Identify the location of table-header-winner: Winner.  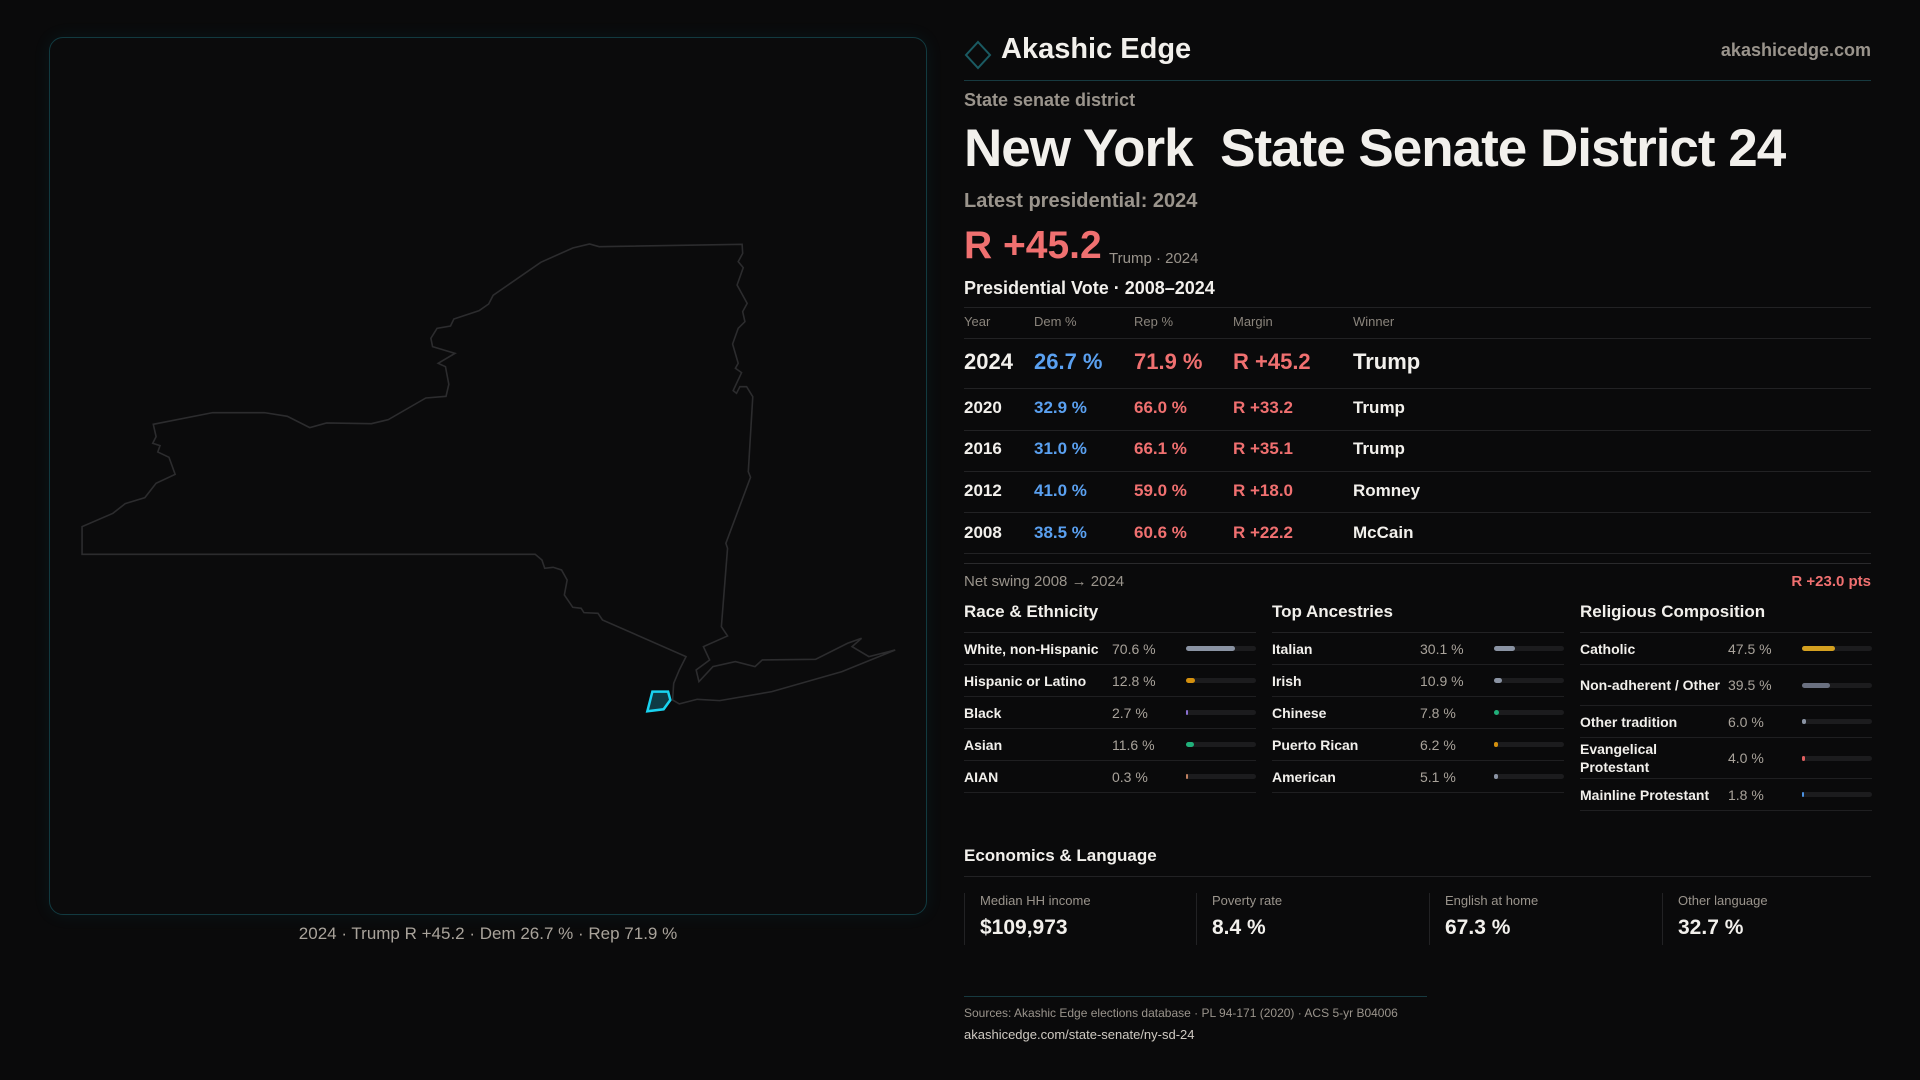
(1374, 321).